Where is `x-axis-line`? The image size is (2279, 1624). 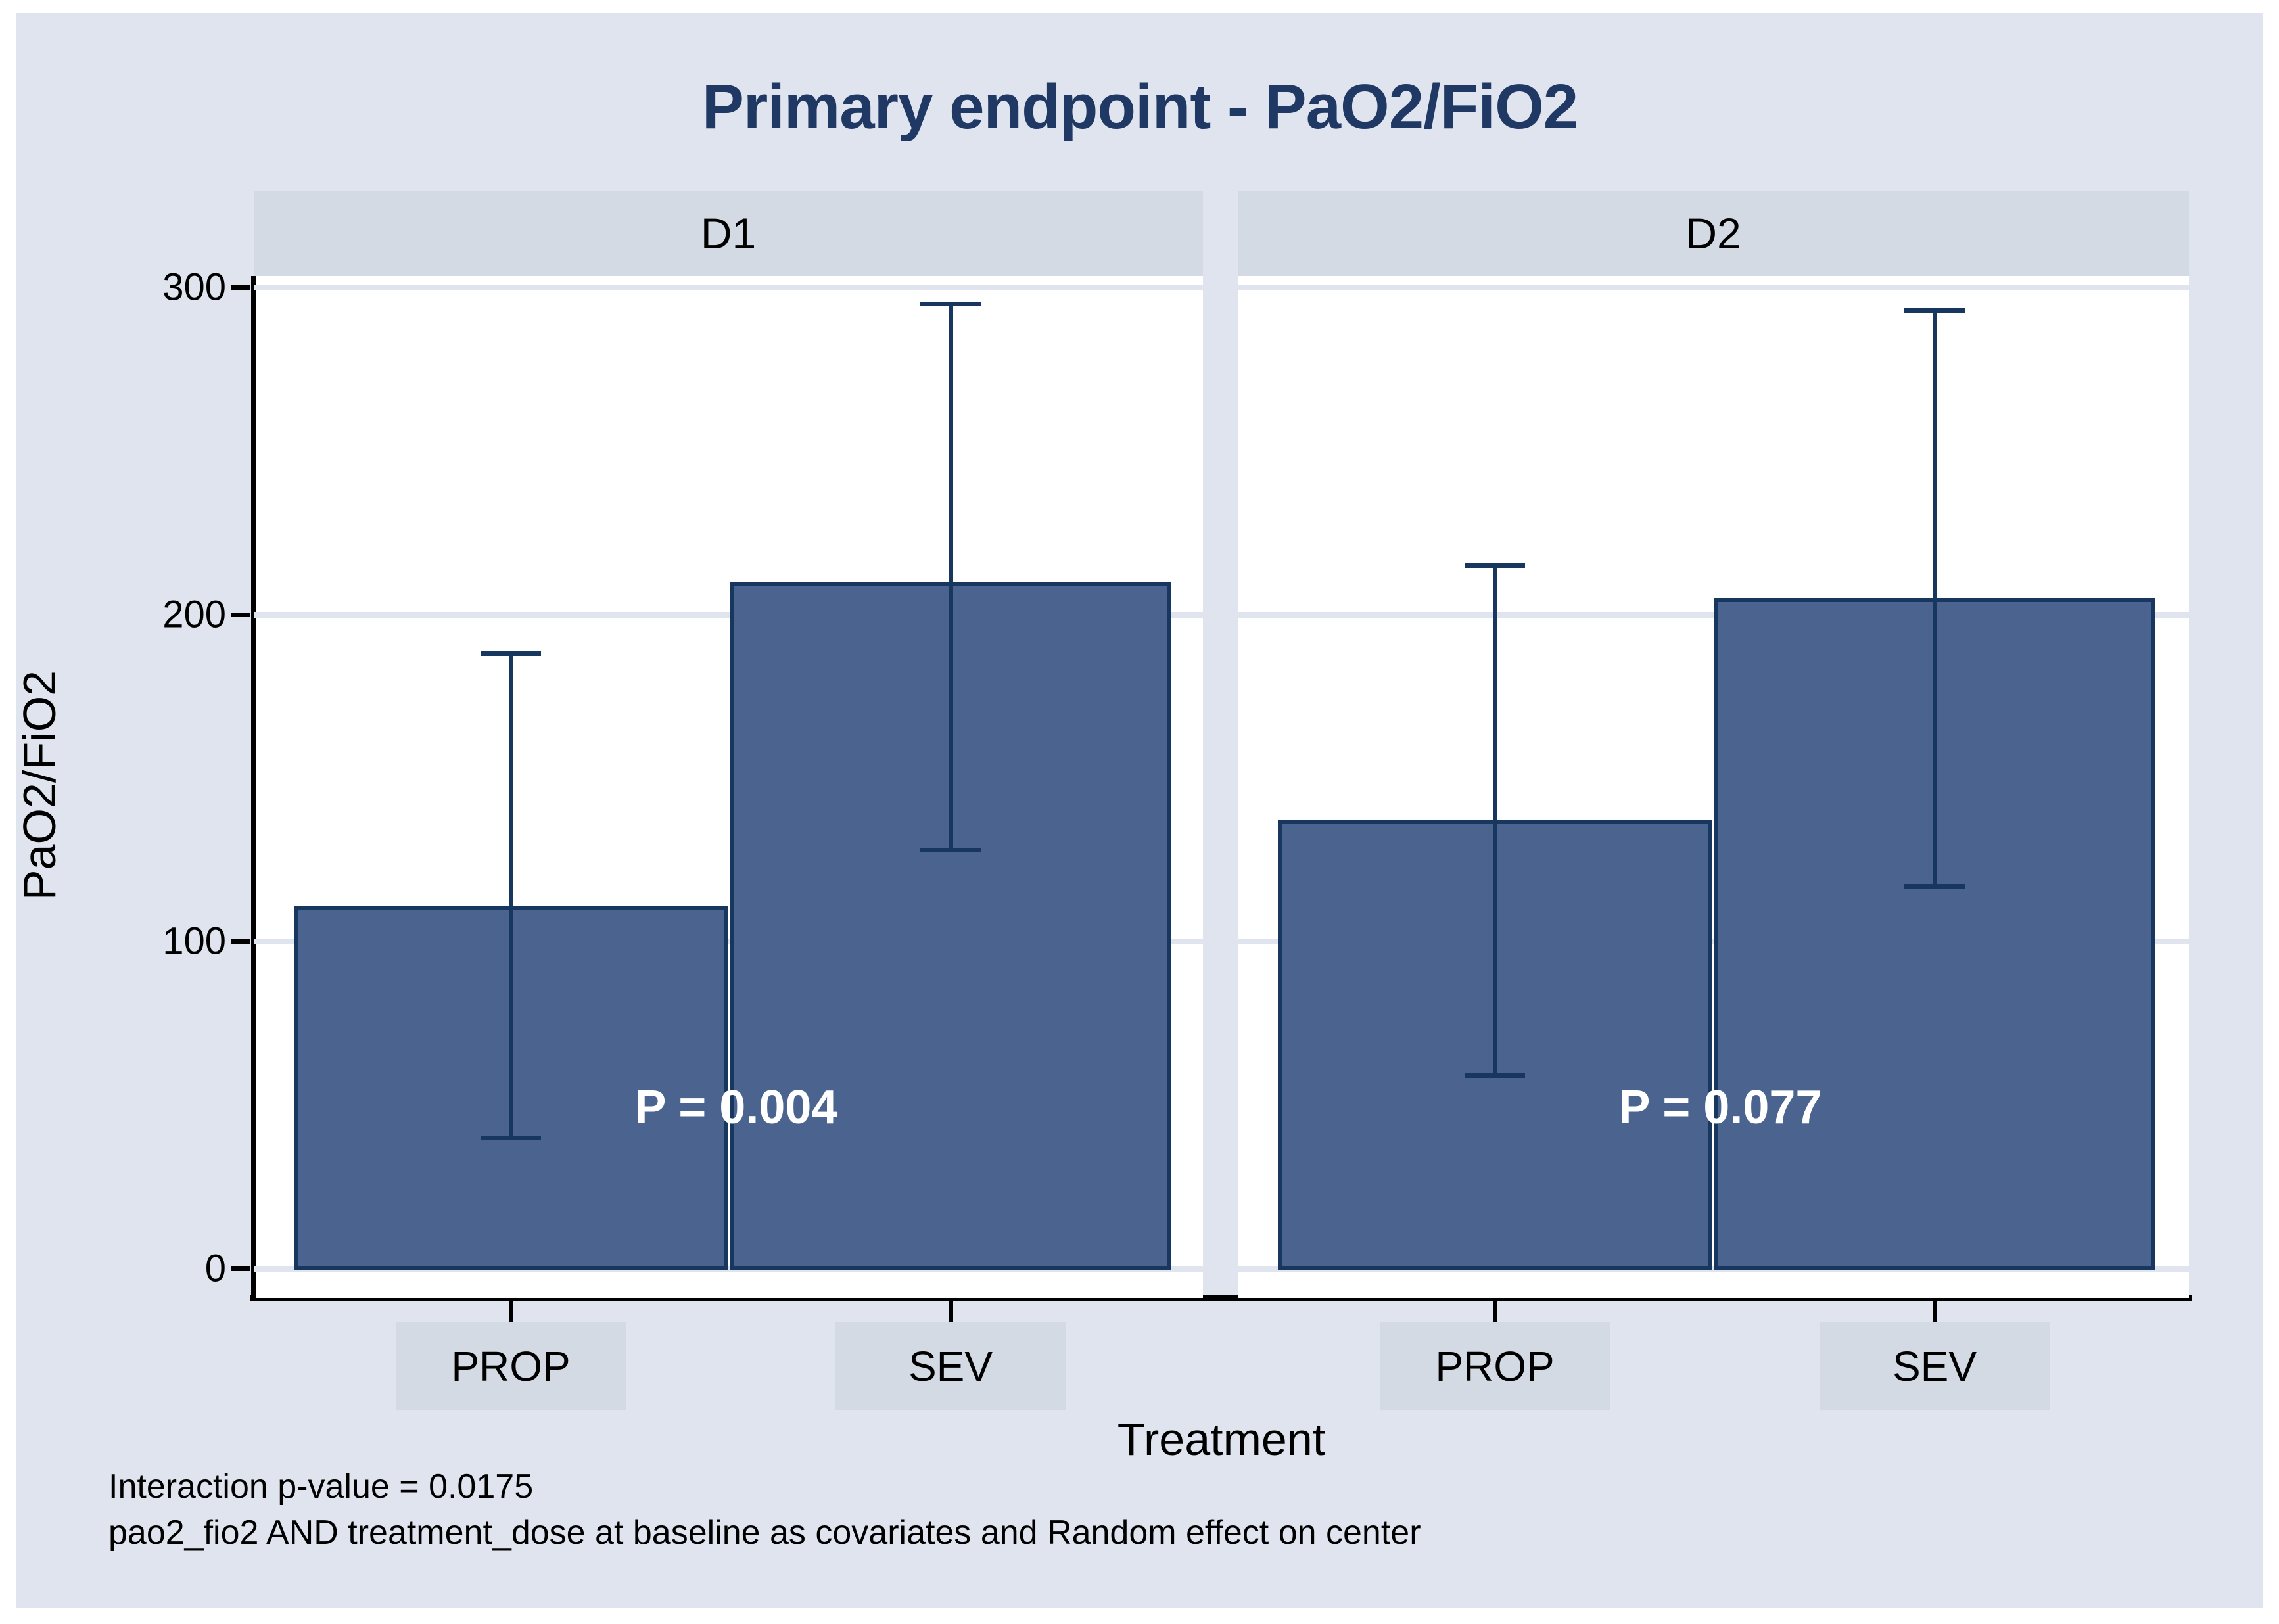 x-axis-line is located at coordinates (1221, 1298).